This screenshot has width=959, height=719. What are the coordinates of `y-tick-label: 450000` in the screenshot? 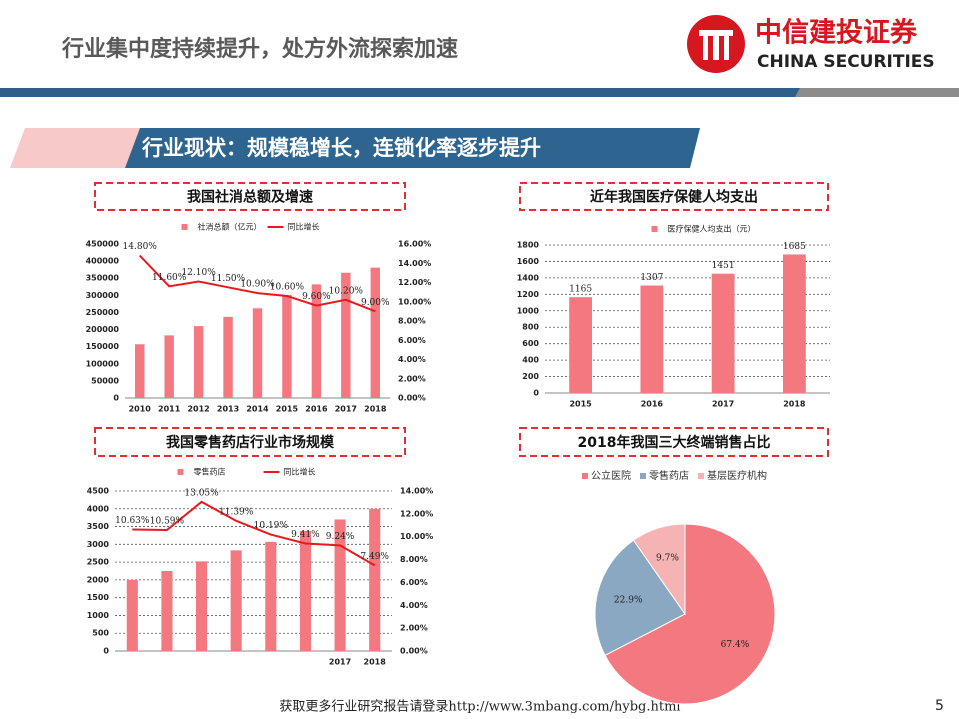 It's located at (103, 244).